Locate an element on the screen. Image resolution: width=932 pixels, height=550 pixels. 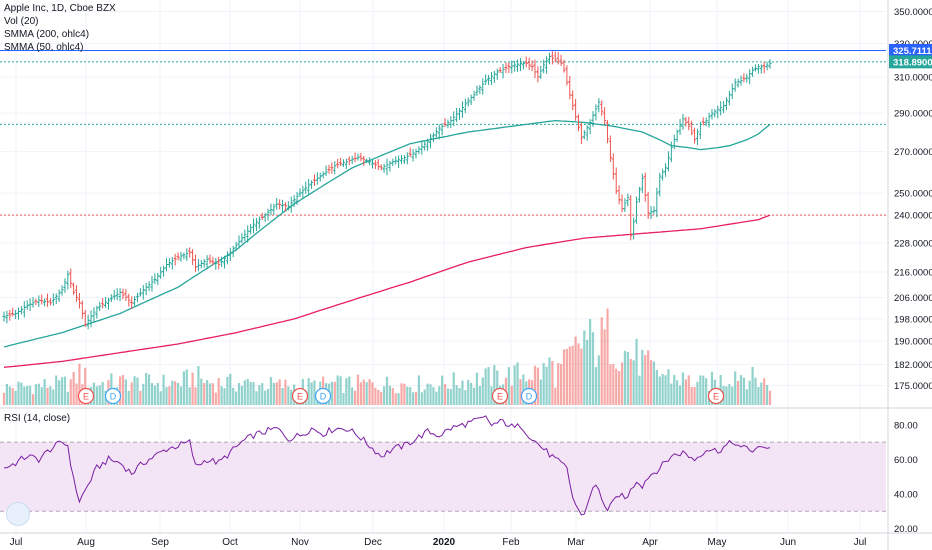
x-tick-label: Jun is located at coordinates (788, 542).